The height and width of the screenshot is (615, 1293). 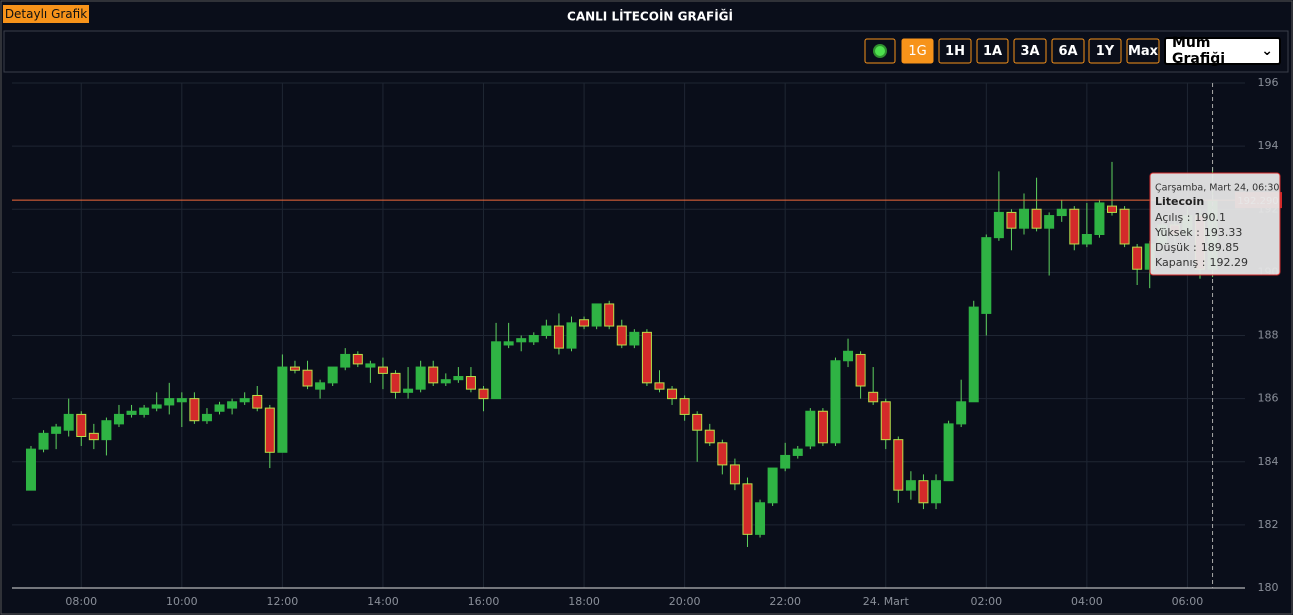 I want to click on tooltip-date: Çarşamba, Mart 24, 06:30, so click(x=1217, y=188).